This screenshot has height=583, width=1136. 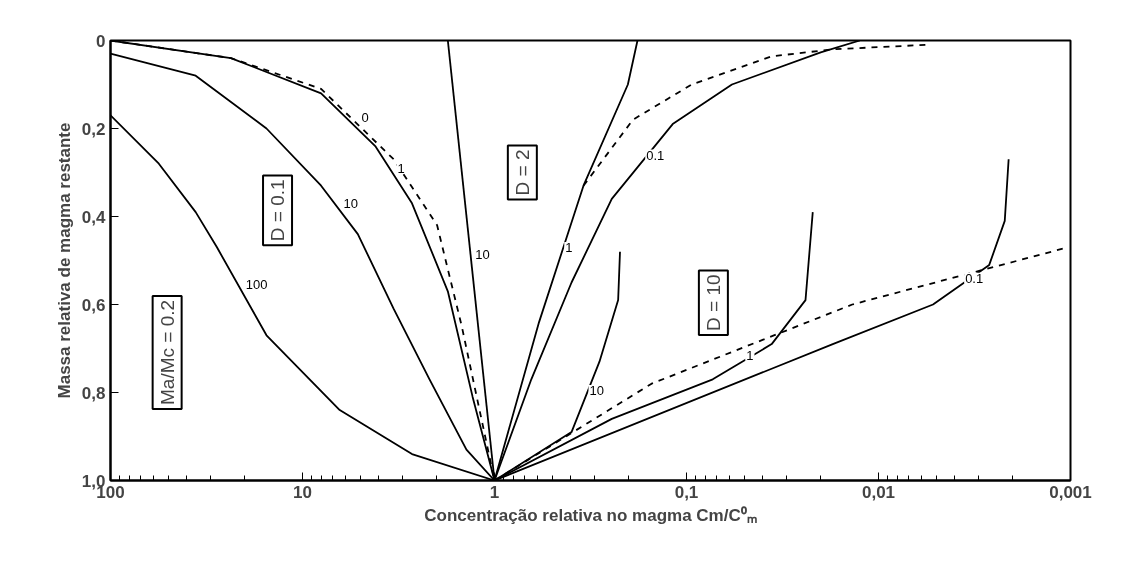 What do you see at coordinates (522, 172) in the screenshot?
I see `annotation: D = 2` at bounding box center [522, 172].